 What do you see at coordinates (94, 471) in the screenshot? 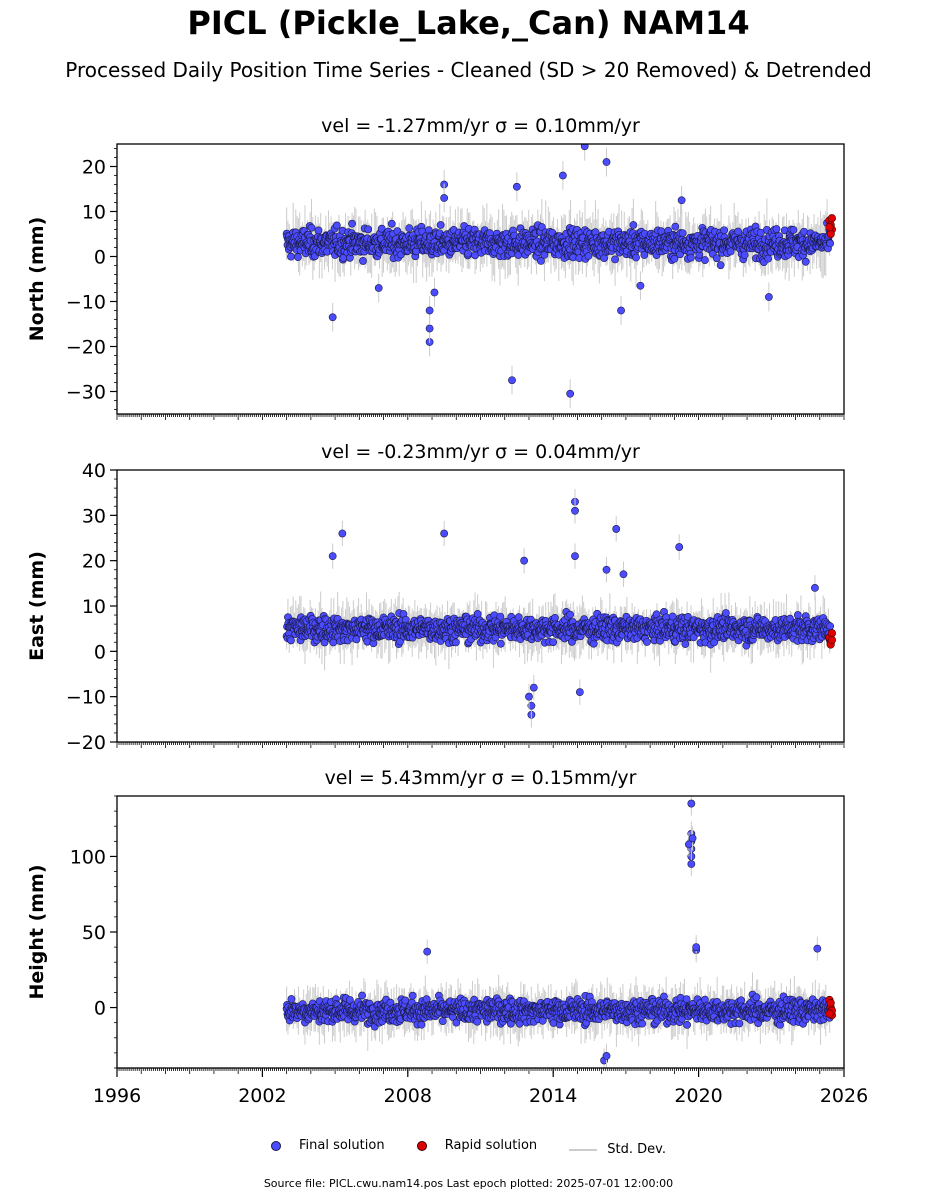
I see `y-tick-label: 40` at bounding box center [94, 471].